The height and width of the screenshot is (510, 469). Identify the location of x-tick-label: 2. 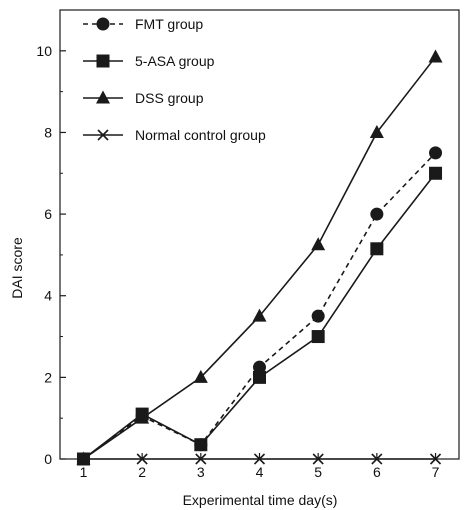
(142, 472).